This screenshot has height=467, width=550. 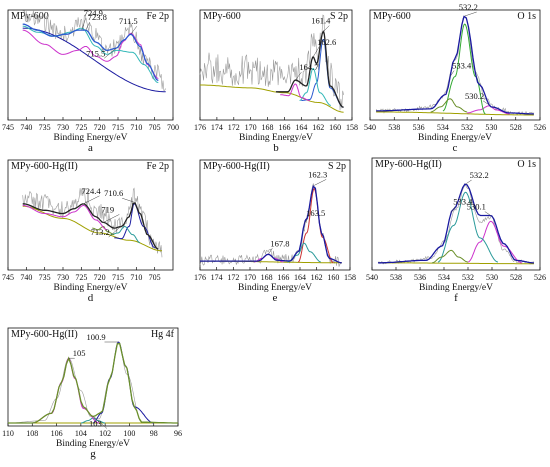 I want to click on x-tick-label: 106, so click(x=57, y=433).